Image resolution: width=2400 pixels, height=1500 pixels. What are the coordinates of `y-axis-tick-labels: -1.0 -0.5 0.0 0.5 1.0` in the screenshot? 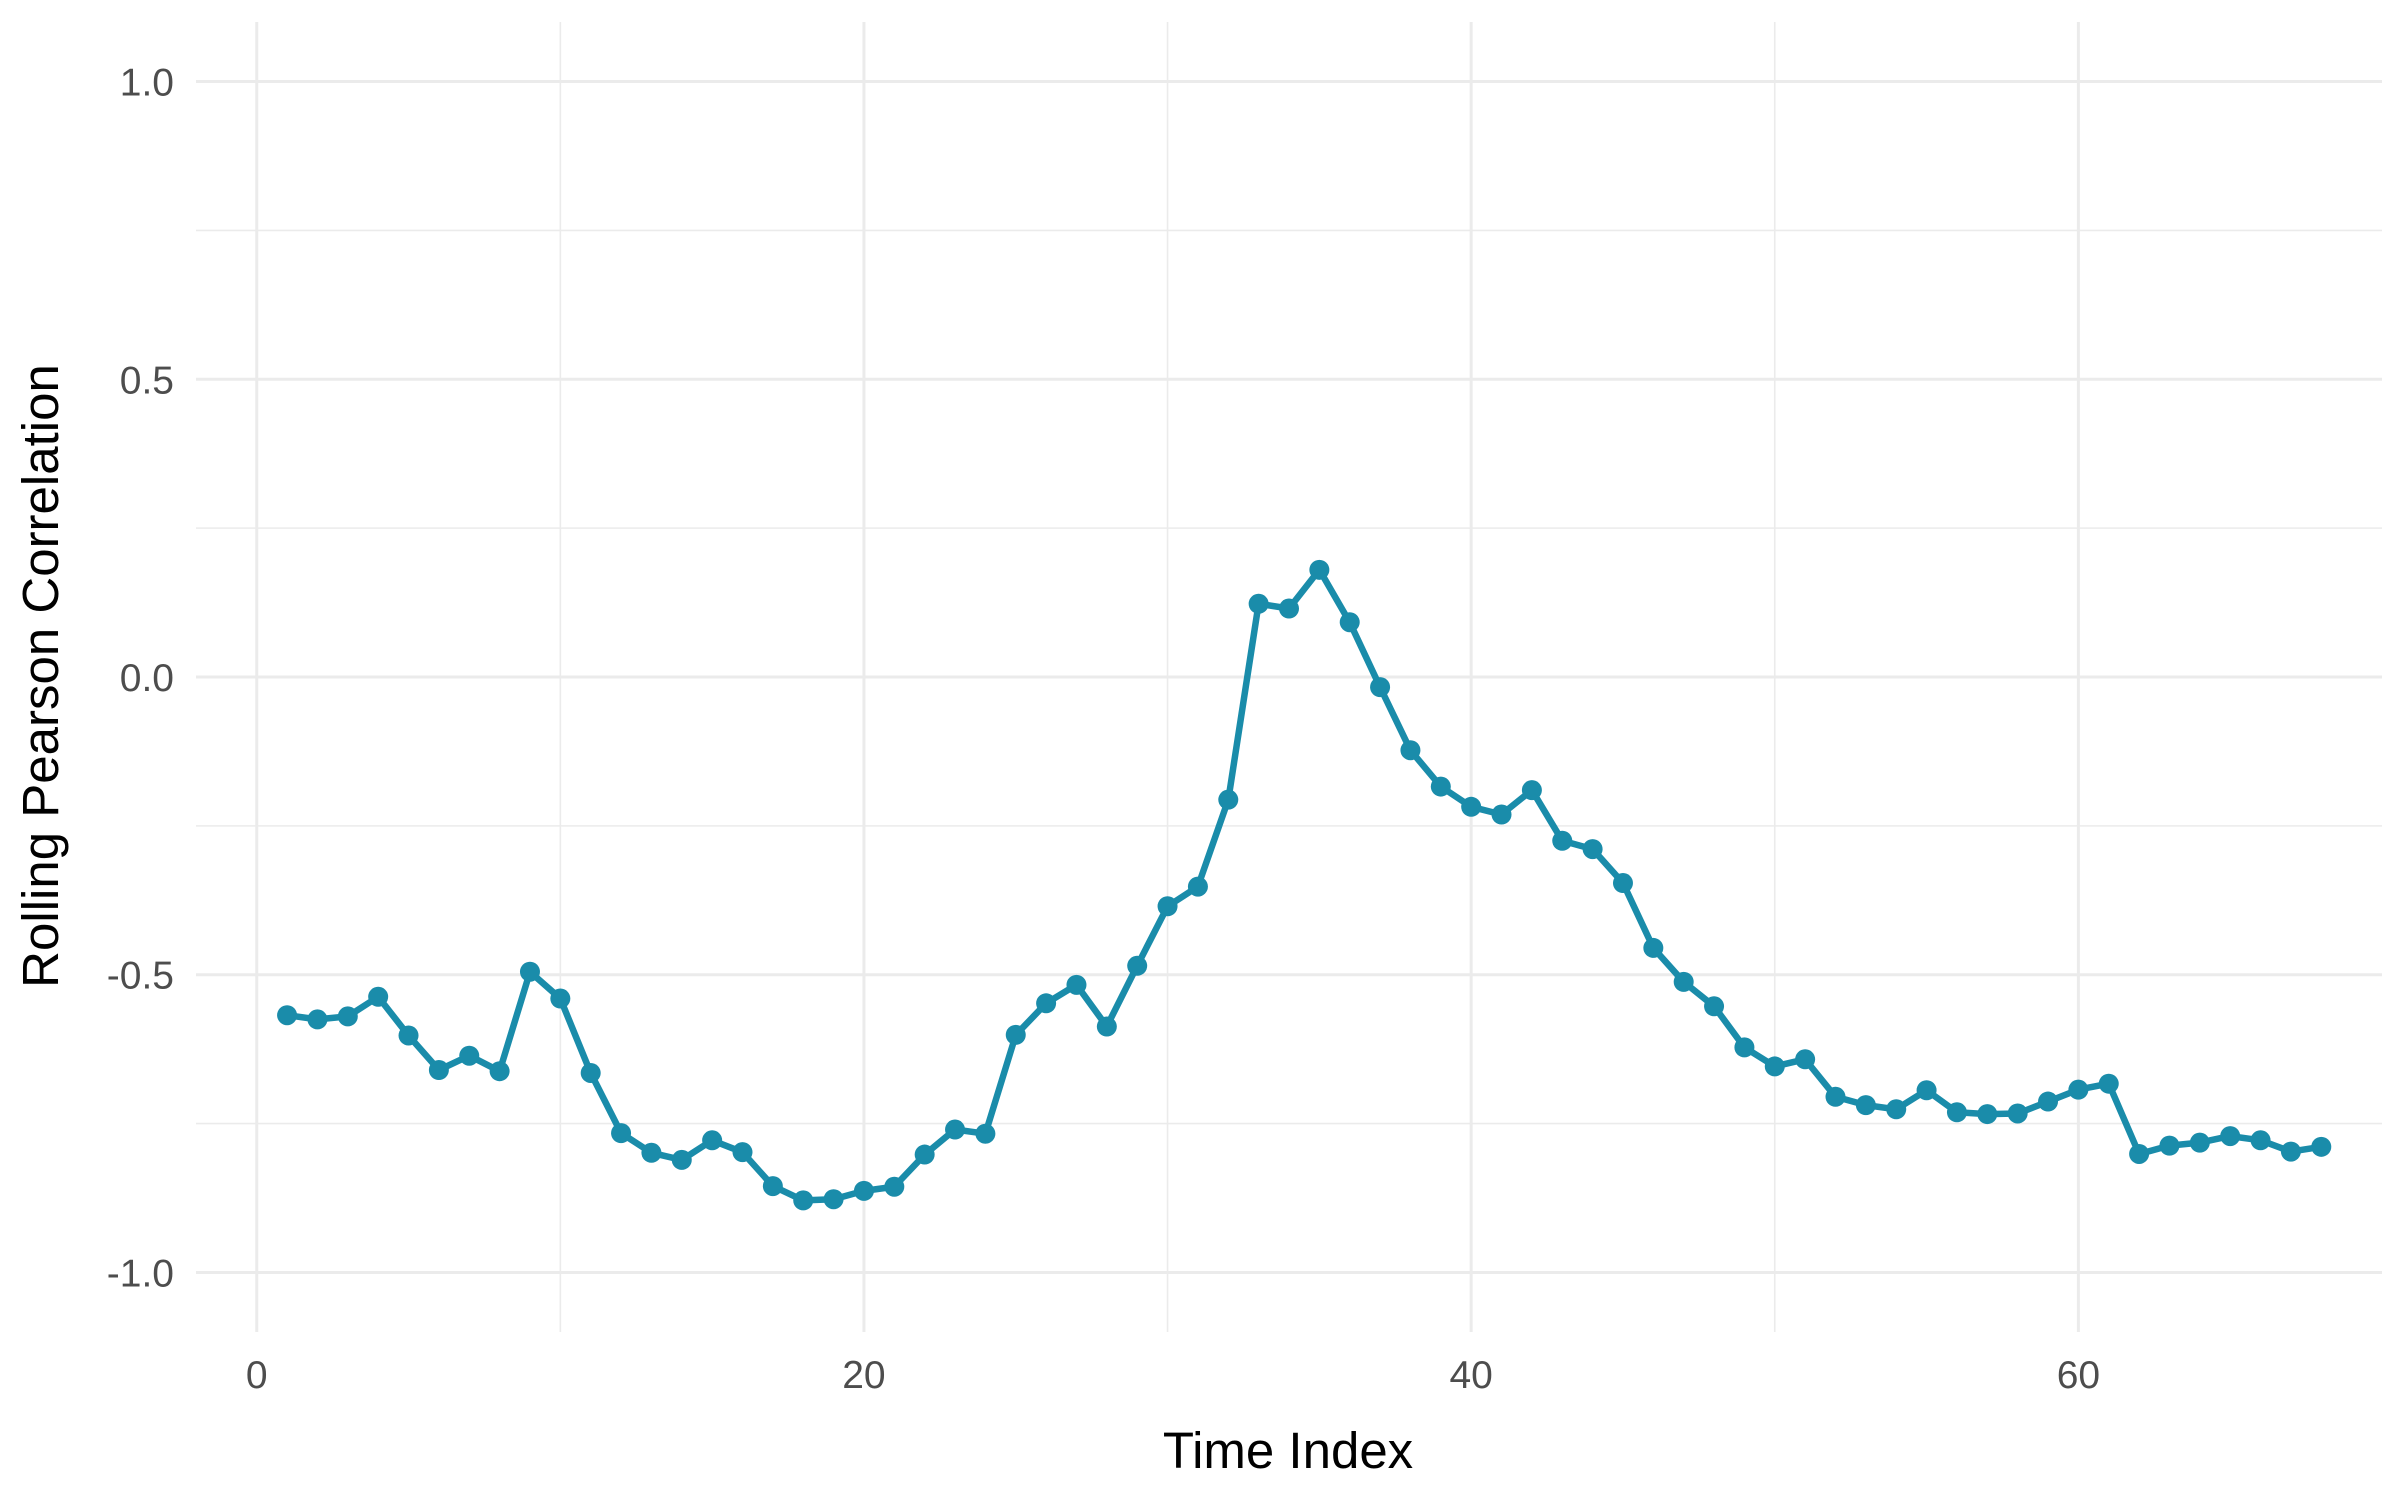 It's located at (140, 679).